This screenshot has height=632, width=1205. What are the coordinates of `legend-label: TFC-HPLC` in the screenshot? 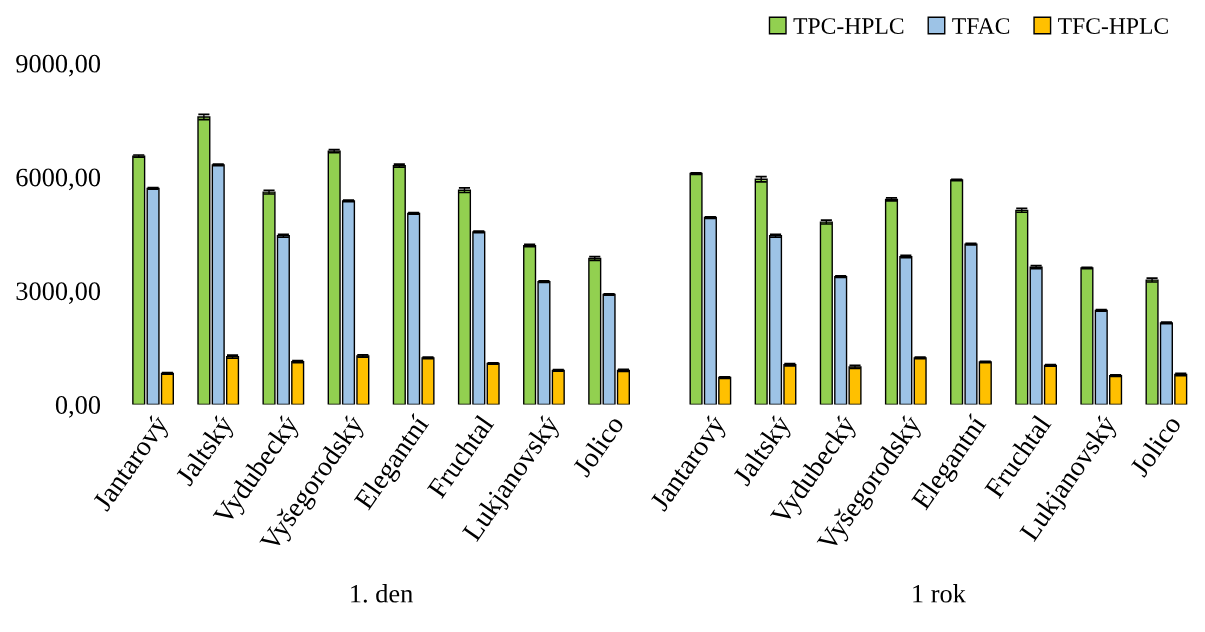 It's located at (1113, 26).